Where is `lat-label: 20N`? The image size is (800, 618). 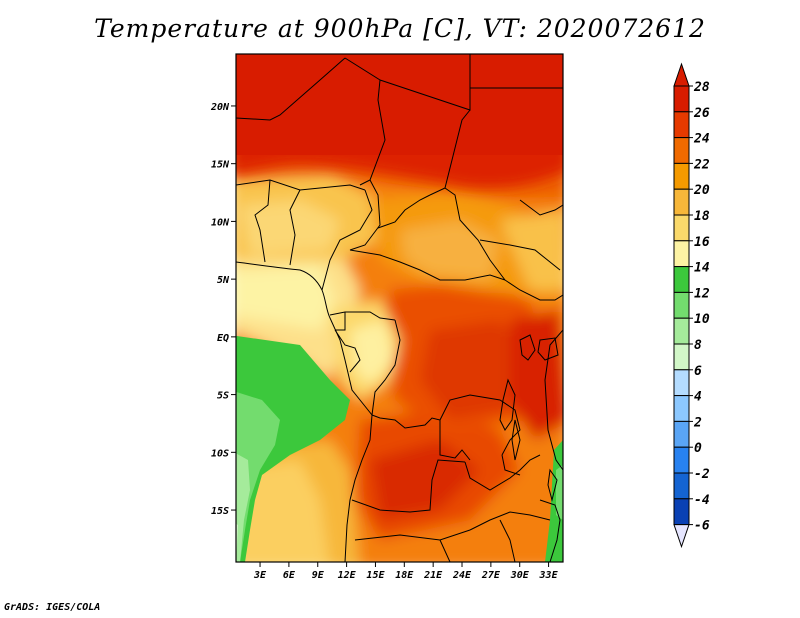 lat-label: 20N is located at coordinates (220, 107).